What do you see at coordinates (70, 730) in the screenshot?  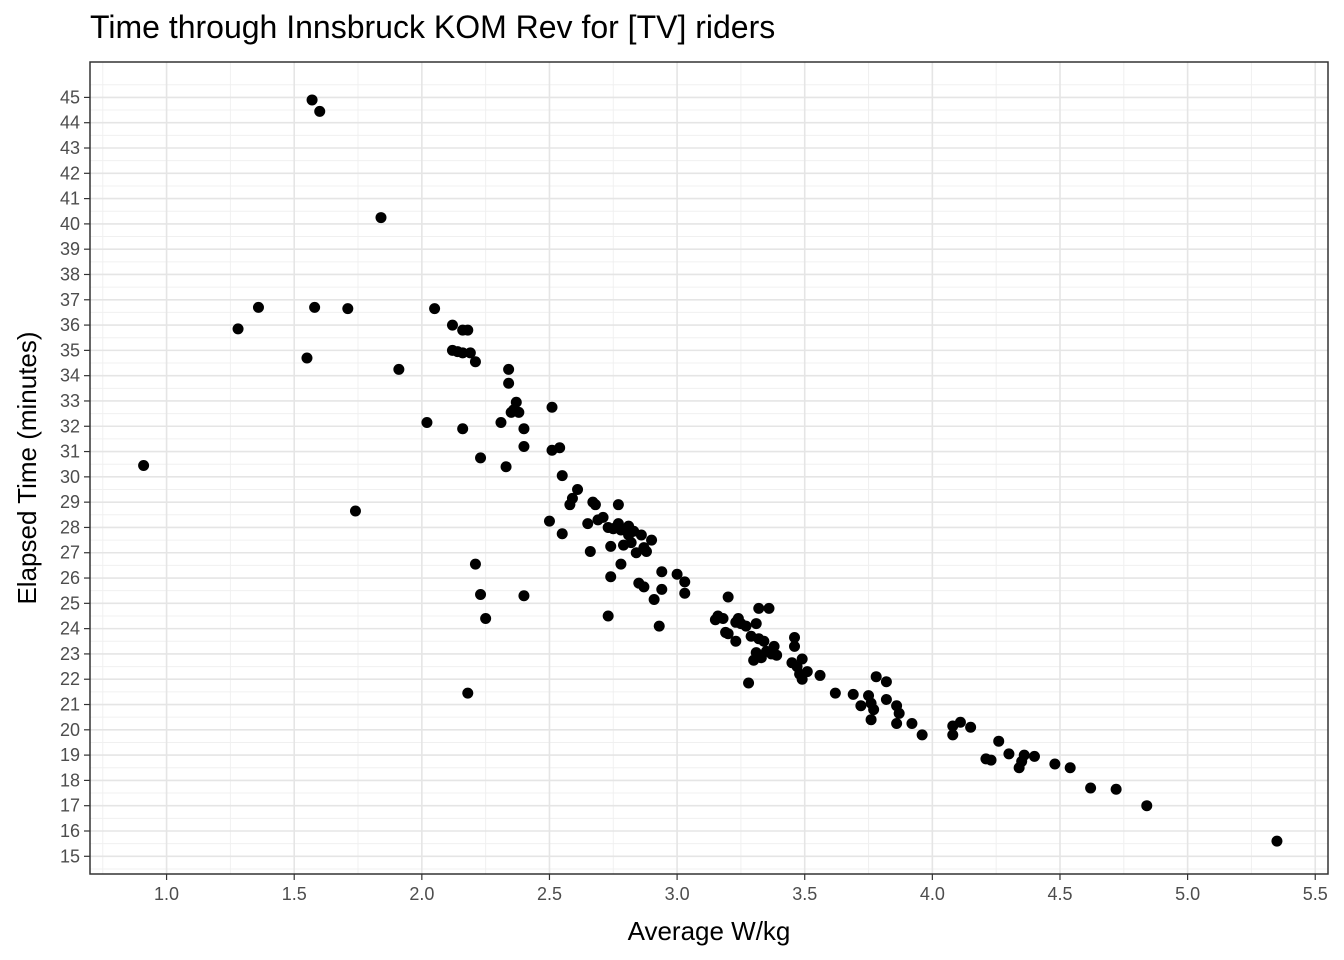 I see `y-tick-label: 20` at bounding box center [70, 730].